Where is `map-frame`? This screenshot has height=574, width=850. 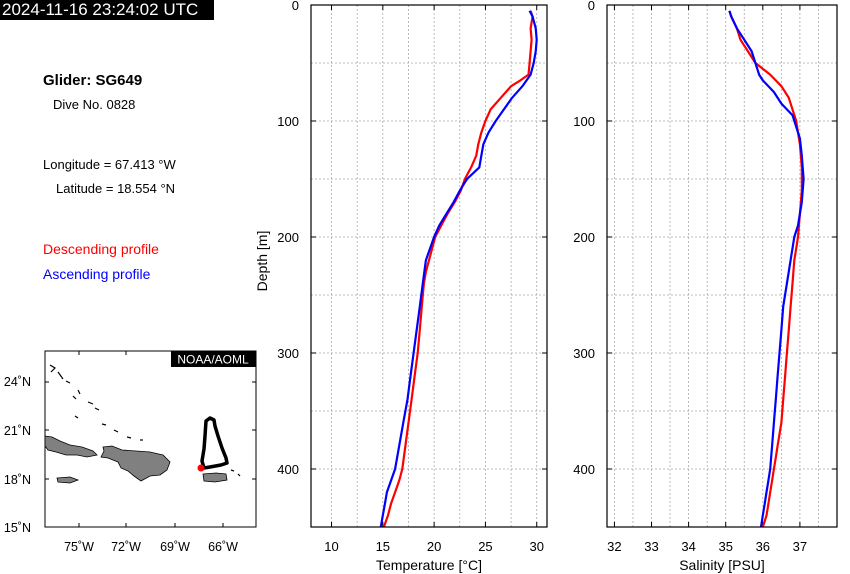
map-frame is located at coordinates (150, 439).